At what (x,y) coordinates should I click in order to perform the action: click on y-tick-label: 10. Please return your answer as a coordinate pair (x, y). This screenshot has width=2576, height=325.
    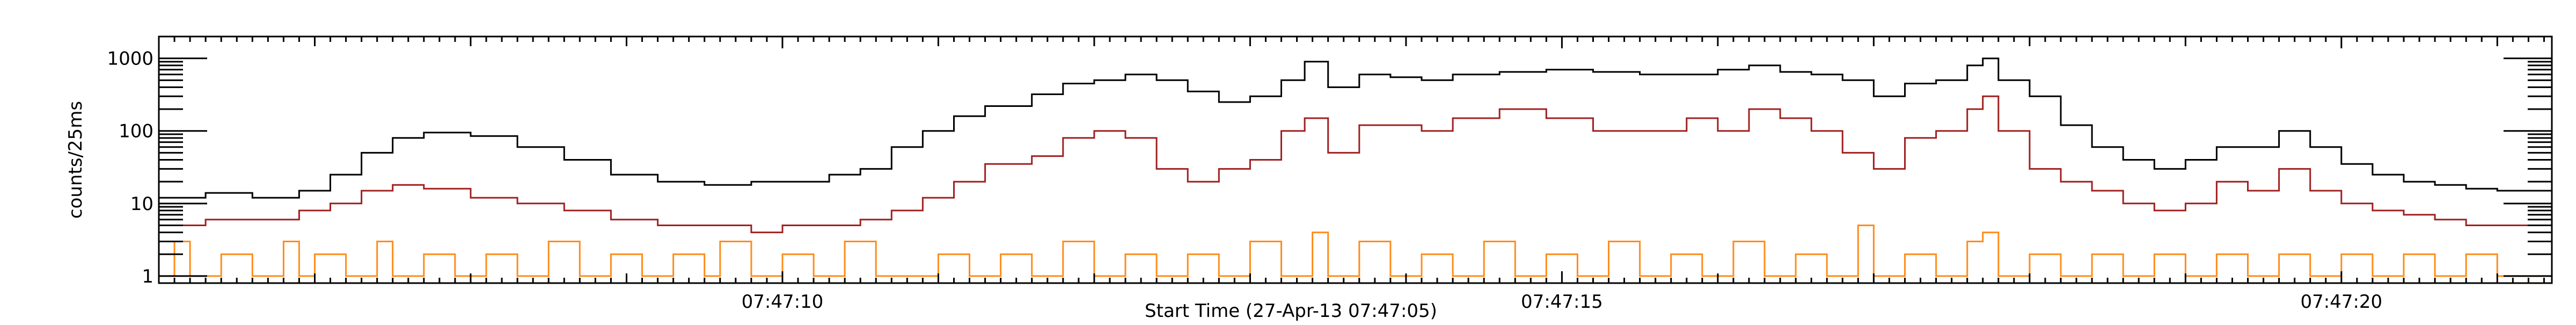
    Looking at the image, I should click on (141, 204).